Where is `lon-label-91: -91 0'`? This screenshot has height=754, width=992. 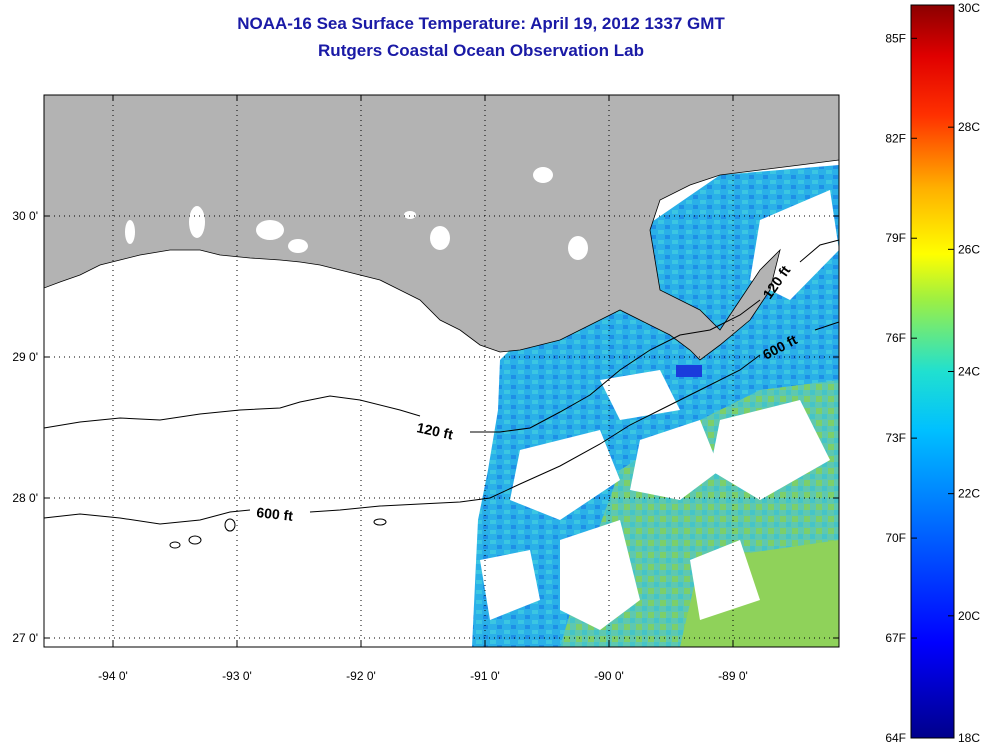
lon-label-91: -91 0' is located at coordinates (485, 676).